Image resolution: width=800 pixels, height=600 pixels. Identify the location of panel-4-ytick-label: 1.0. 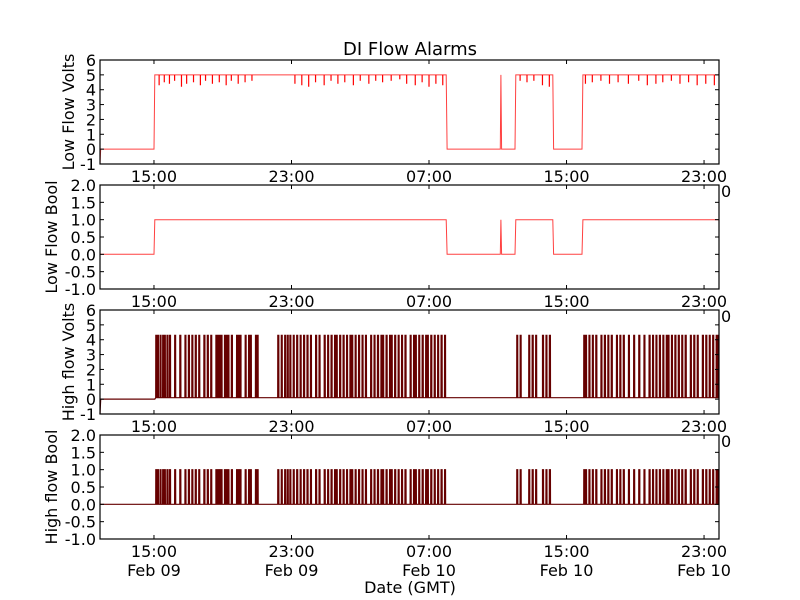
(83, 470).